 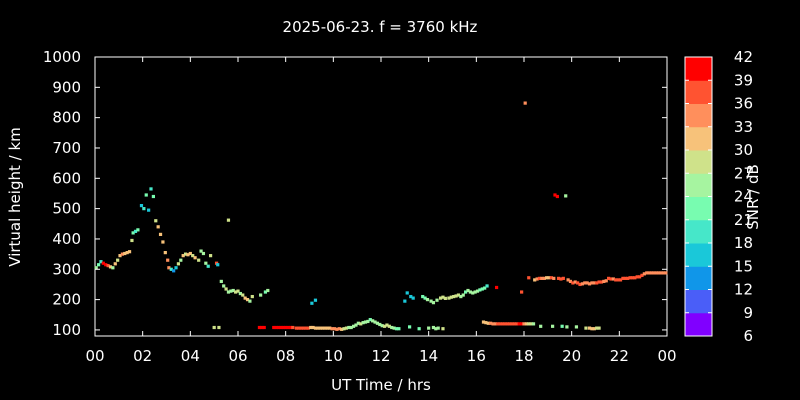 What do you see at coordinates (743, 243) in the screenshot?
I see `colorbar-tick-label: 18` at bounding box center [743, 243].